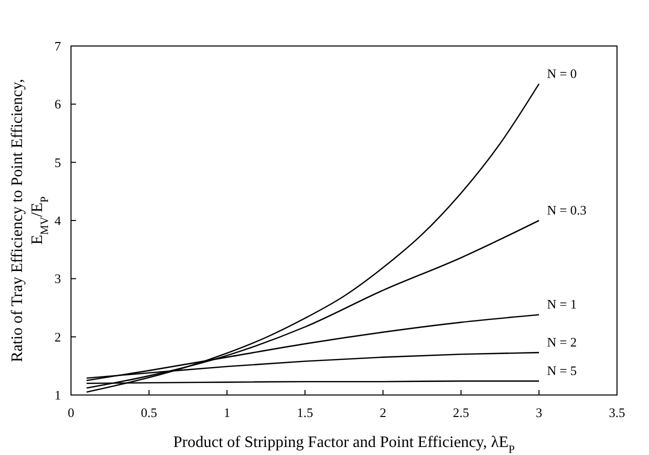  I want to click on y-tick-label: 6, so click(58, 104).